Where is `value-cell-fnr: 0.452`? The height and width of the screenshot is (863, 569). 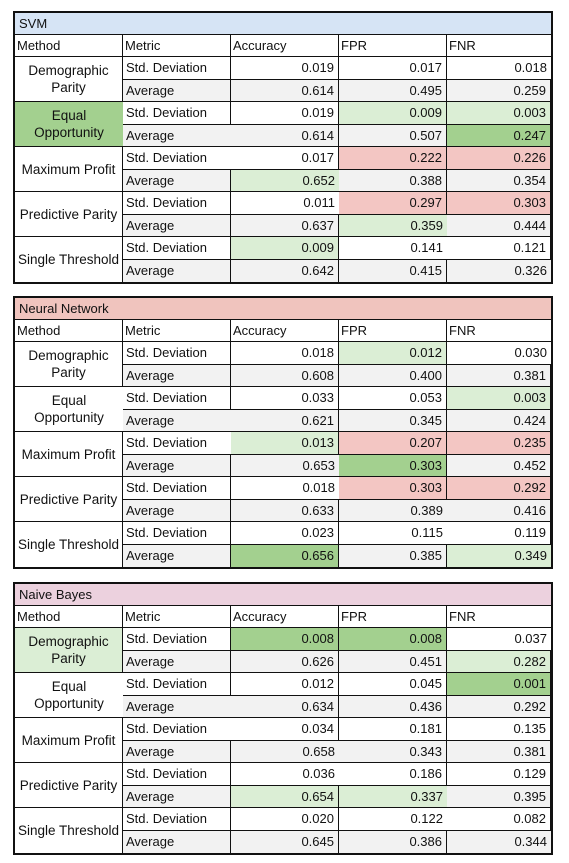
value-cell-fnr: 0.452 is located at coordinates (499, 465).